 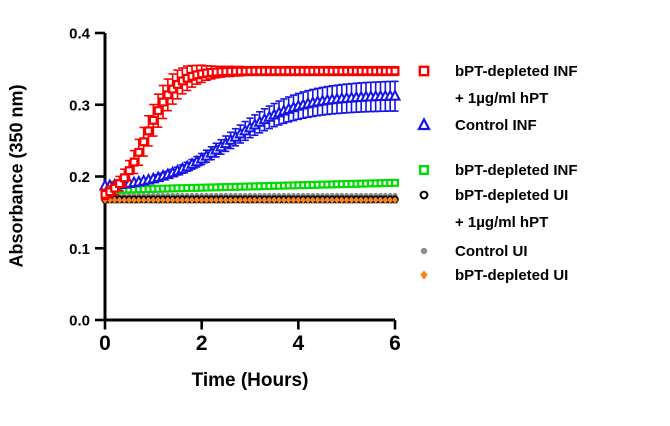 I want to click on legend-label: Control INF, so click(x=496, y=125).